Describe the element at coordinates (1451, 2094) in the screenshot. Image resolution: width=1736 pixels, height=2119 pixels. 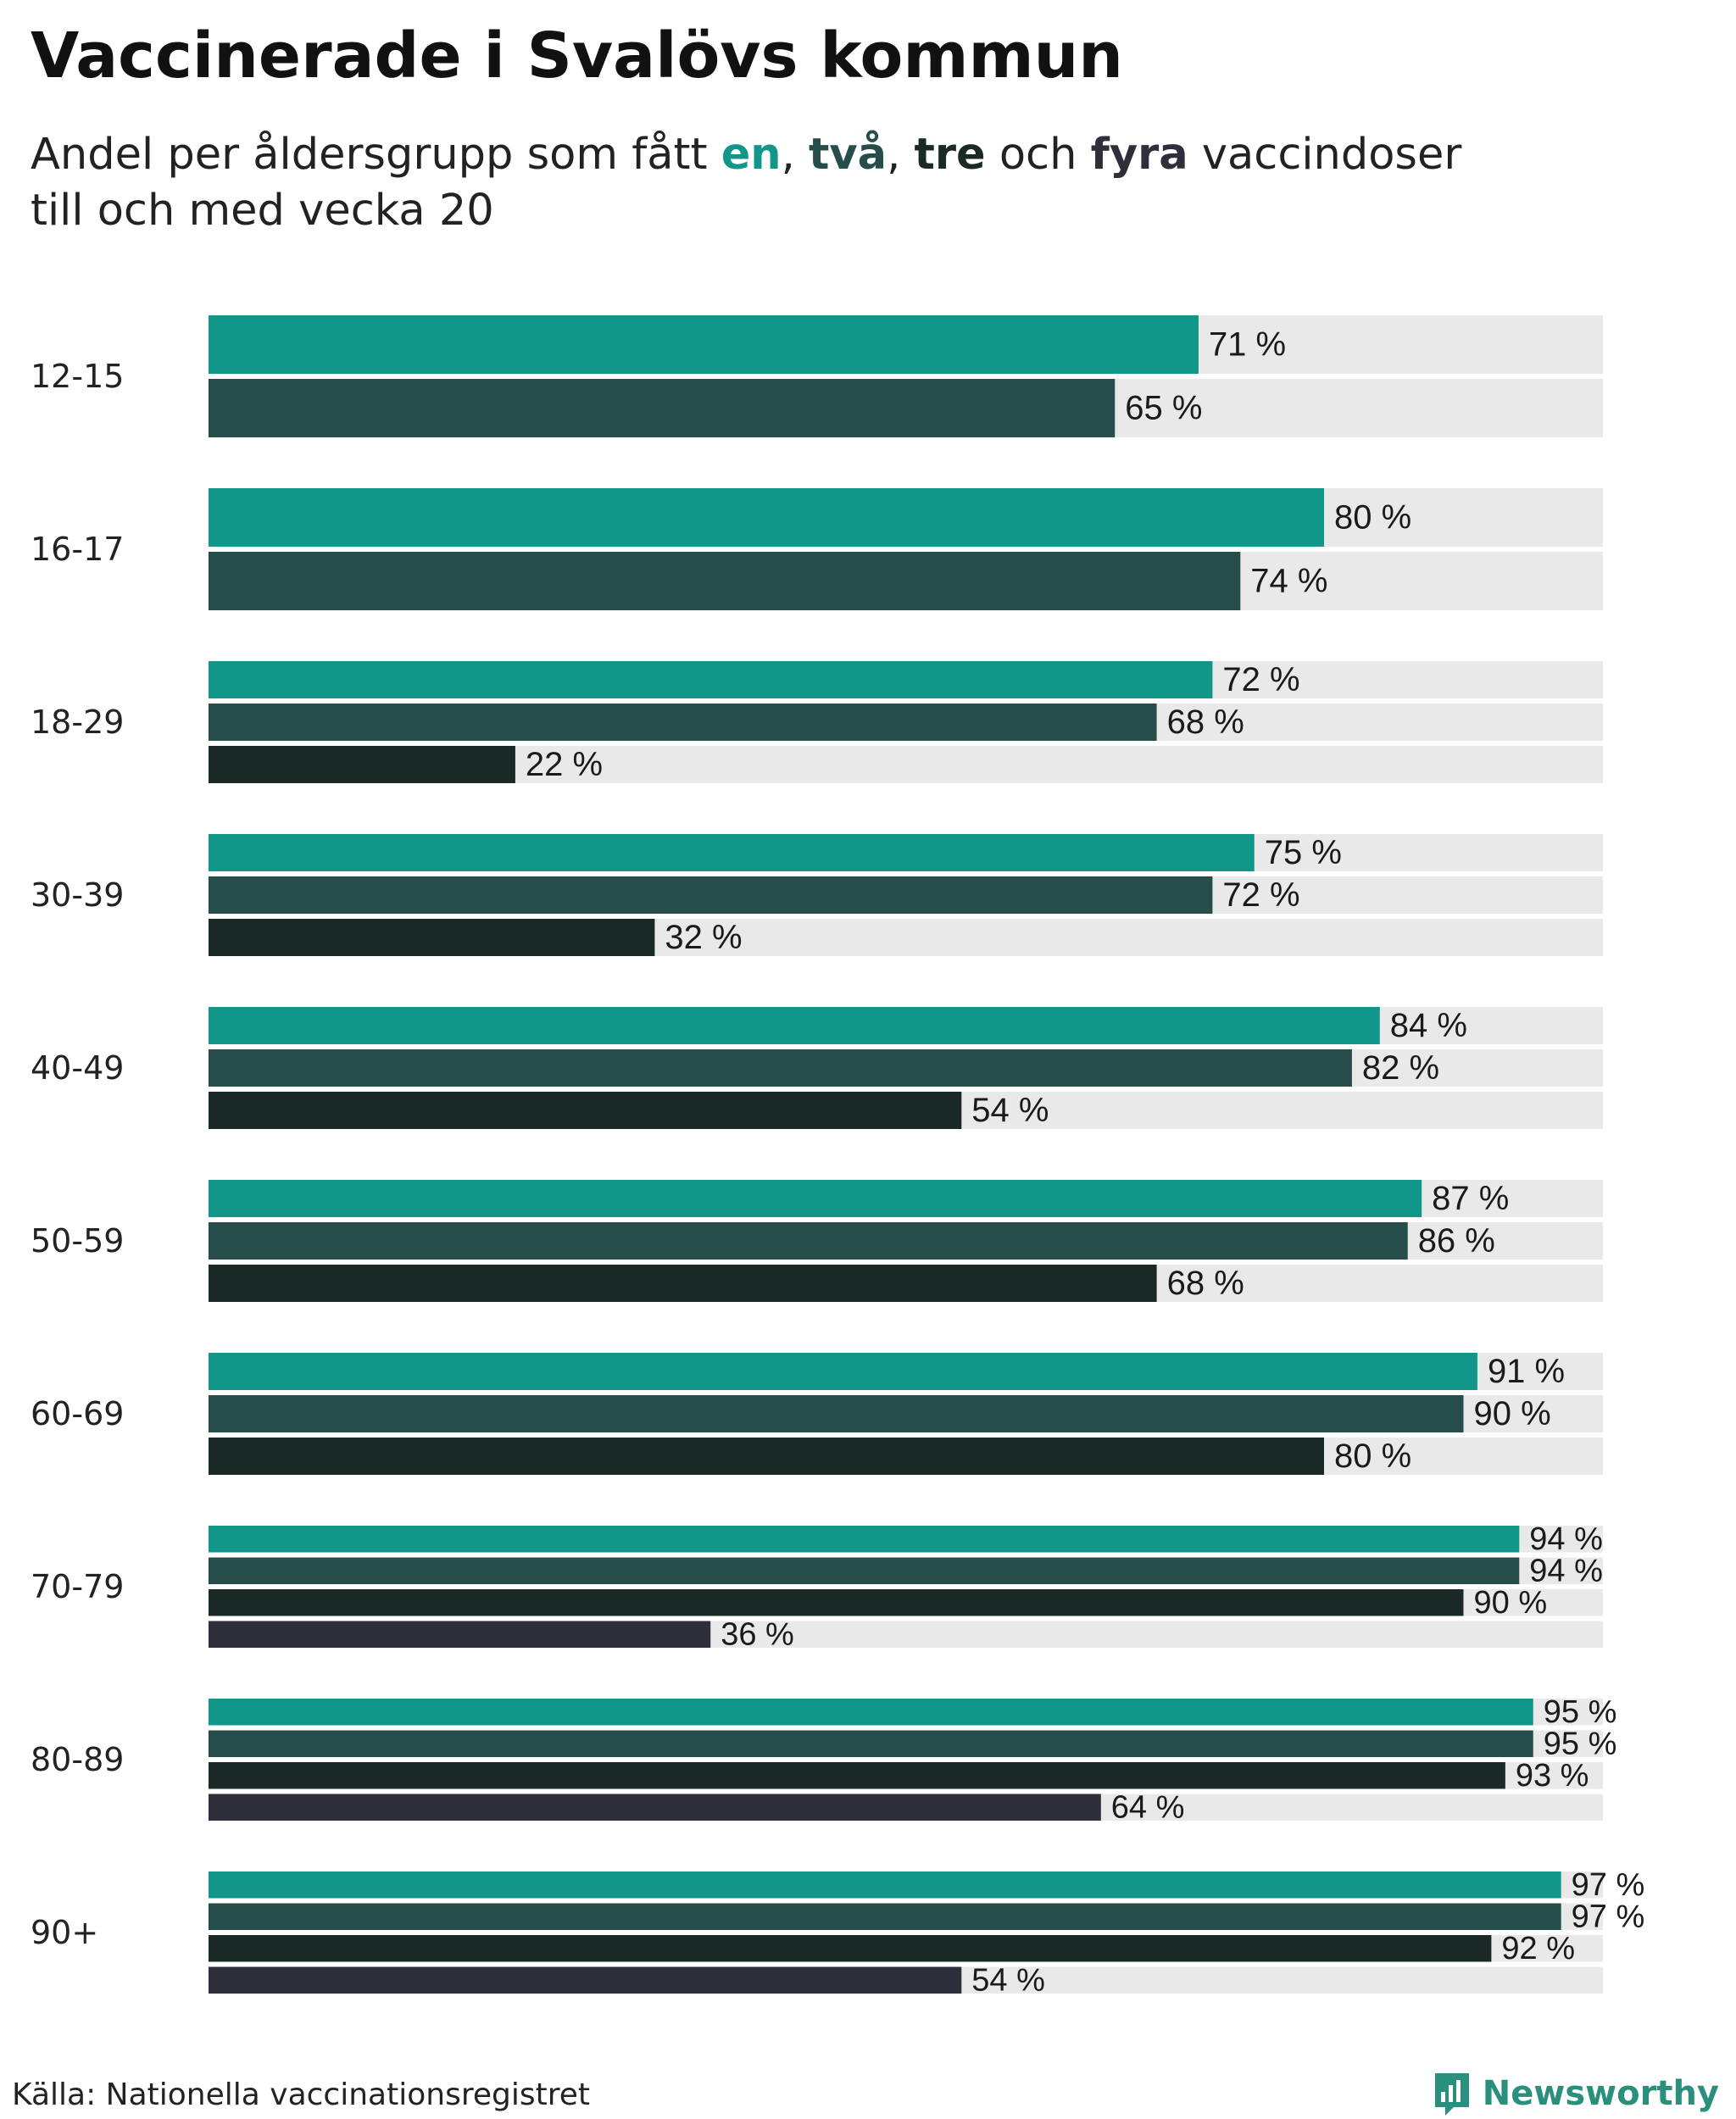
I see `newsworthy-logo-icon` at that location.